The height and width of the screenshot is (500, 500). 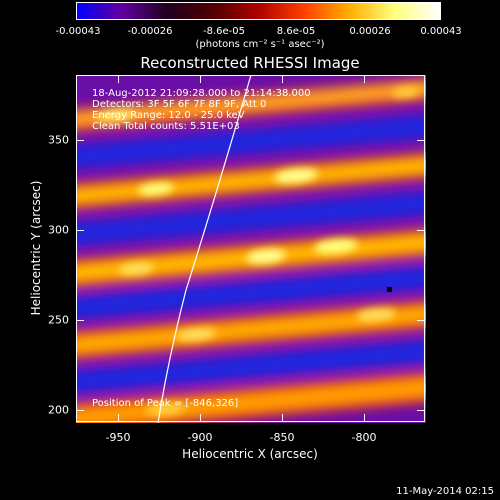 What do you see at coordinates (296, 31) in the screenshot?
I see `colorbar-tick-label: 8.6e-05` at bounding box center [296, 31].